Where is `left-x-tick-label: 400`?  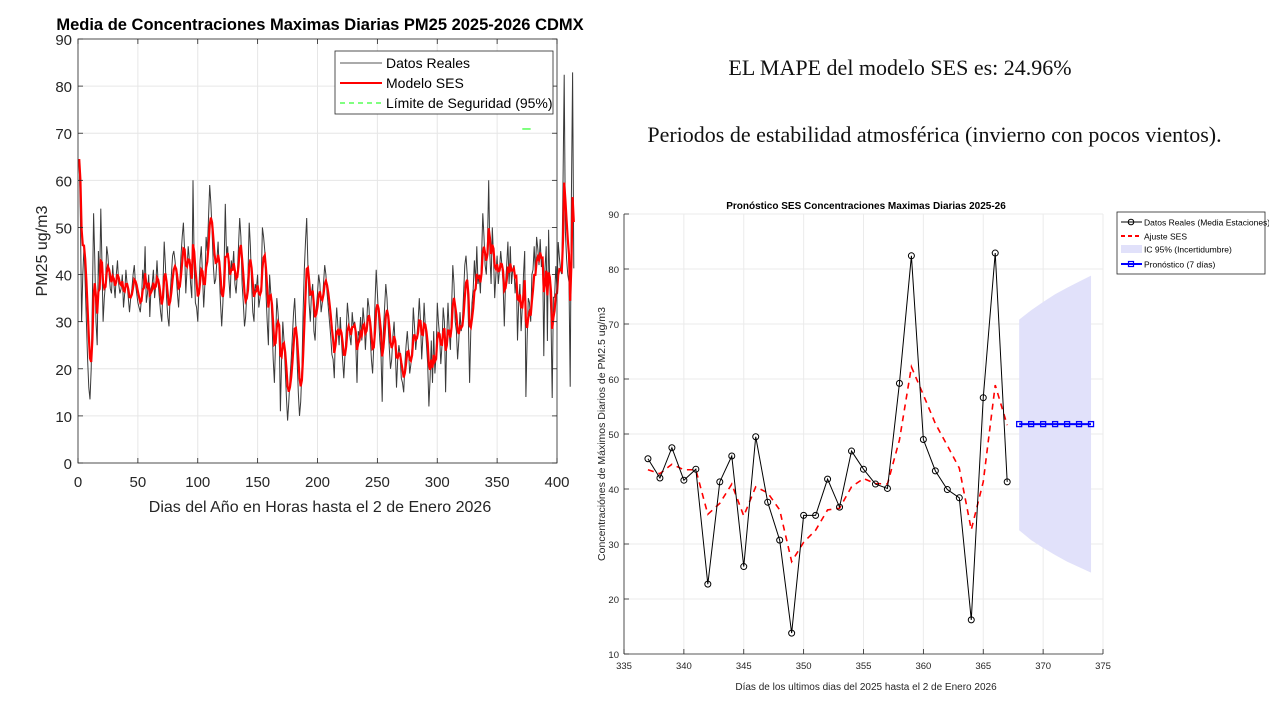 left-x-tick-label: 400 is located at coordinates (556, 482).